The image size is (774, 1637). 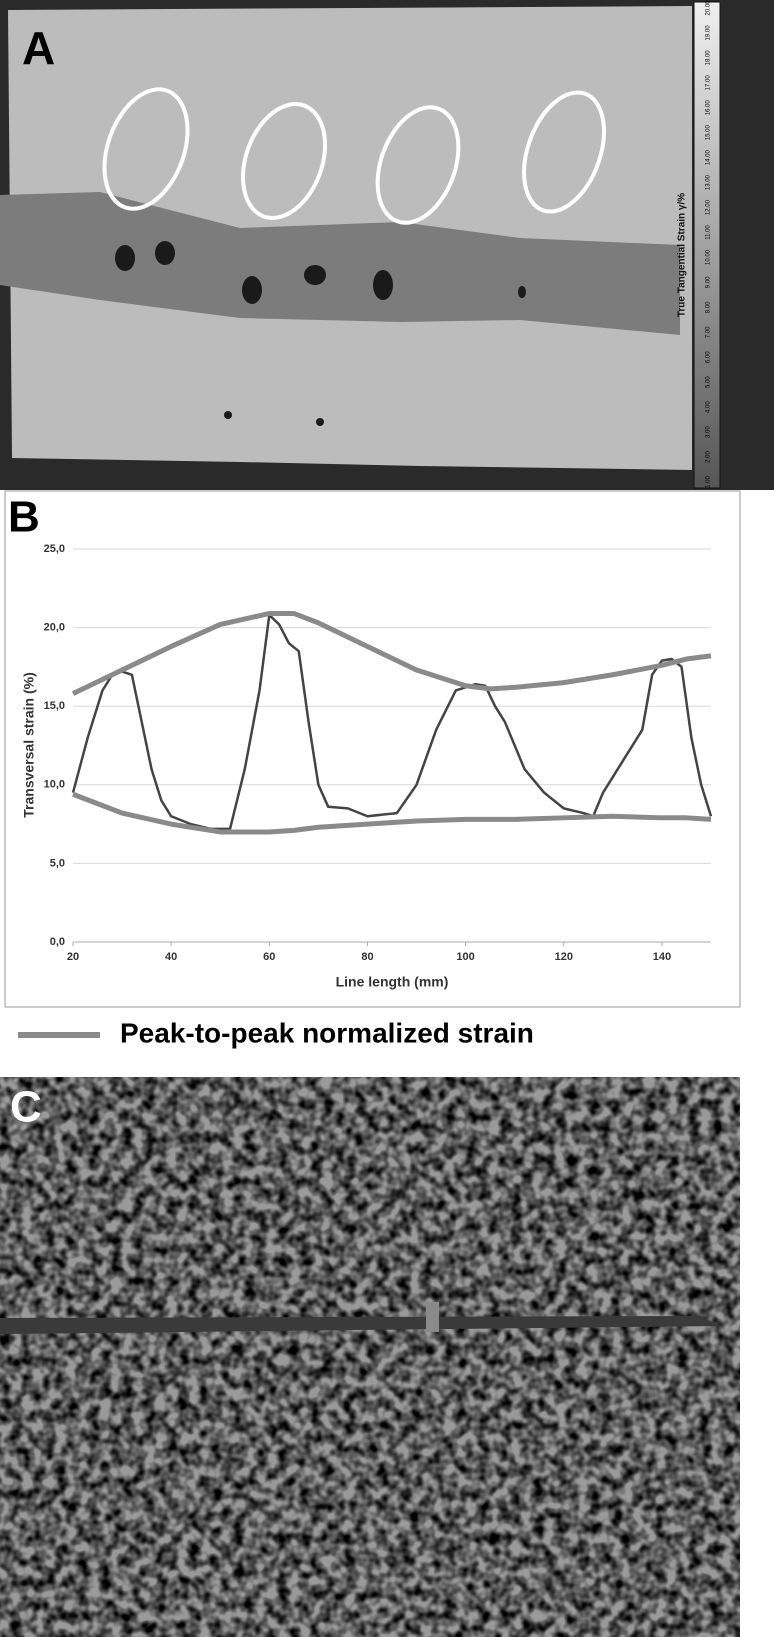 What do you see at coordinates (54, 706) in the screenshot?
I see `y-tick-label: 15,0` at bounding box center [54, 706].